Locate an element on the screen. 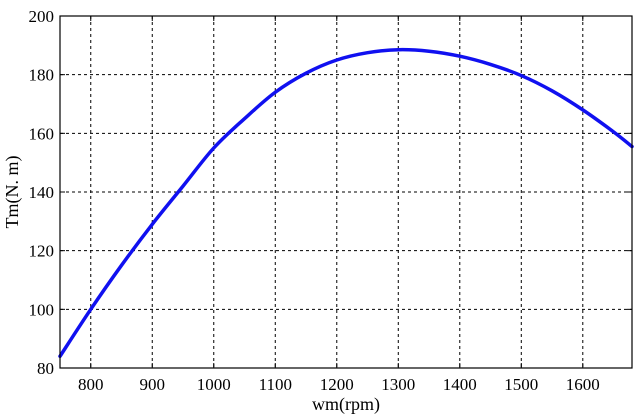 The width and height of the screenshot is (640, 415). y-tick-label: 80 is located at coordinates (45, 368).